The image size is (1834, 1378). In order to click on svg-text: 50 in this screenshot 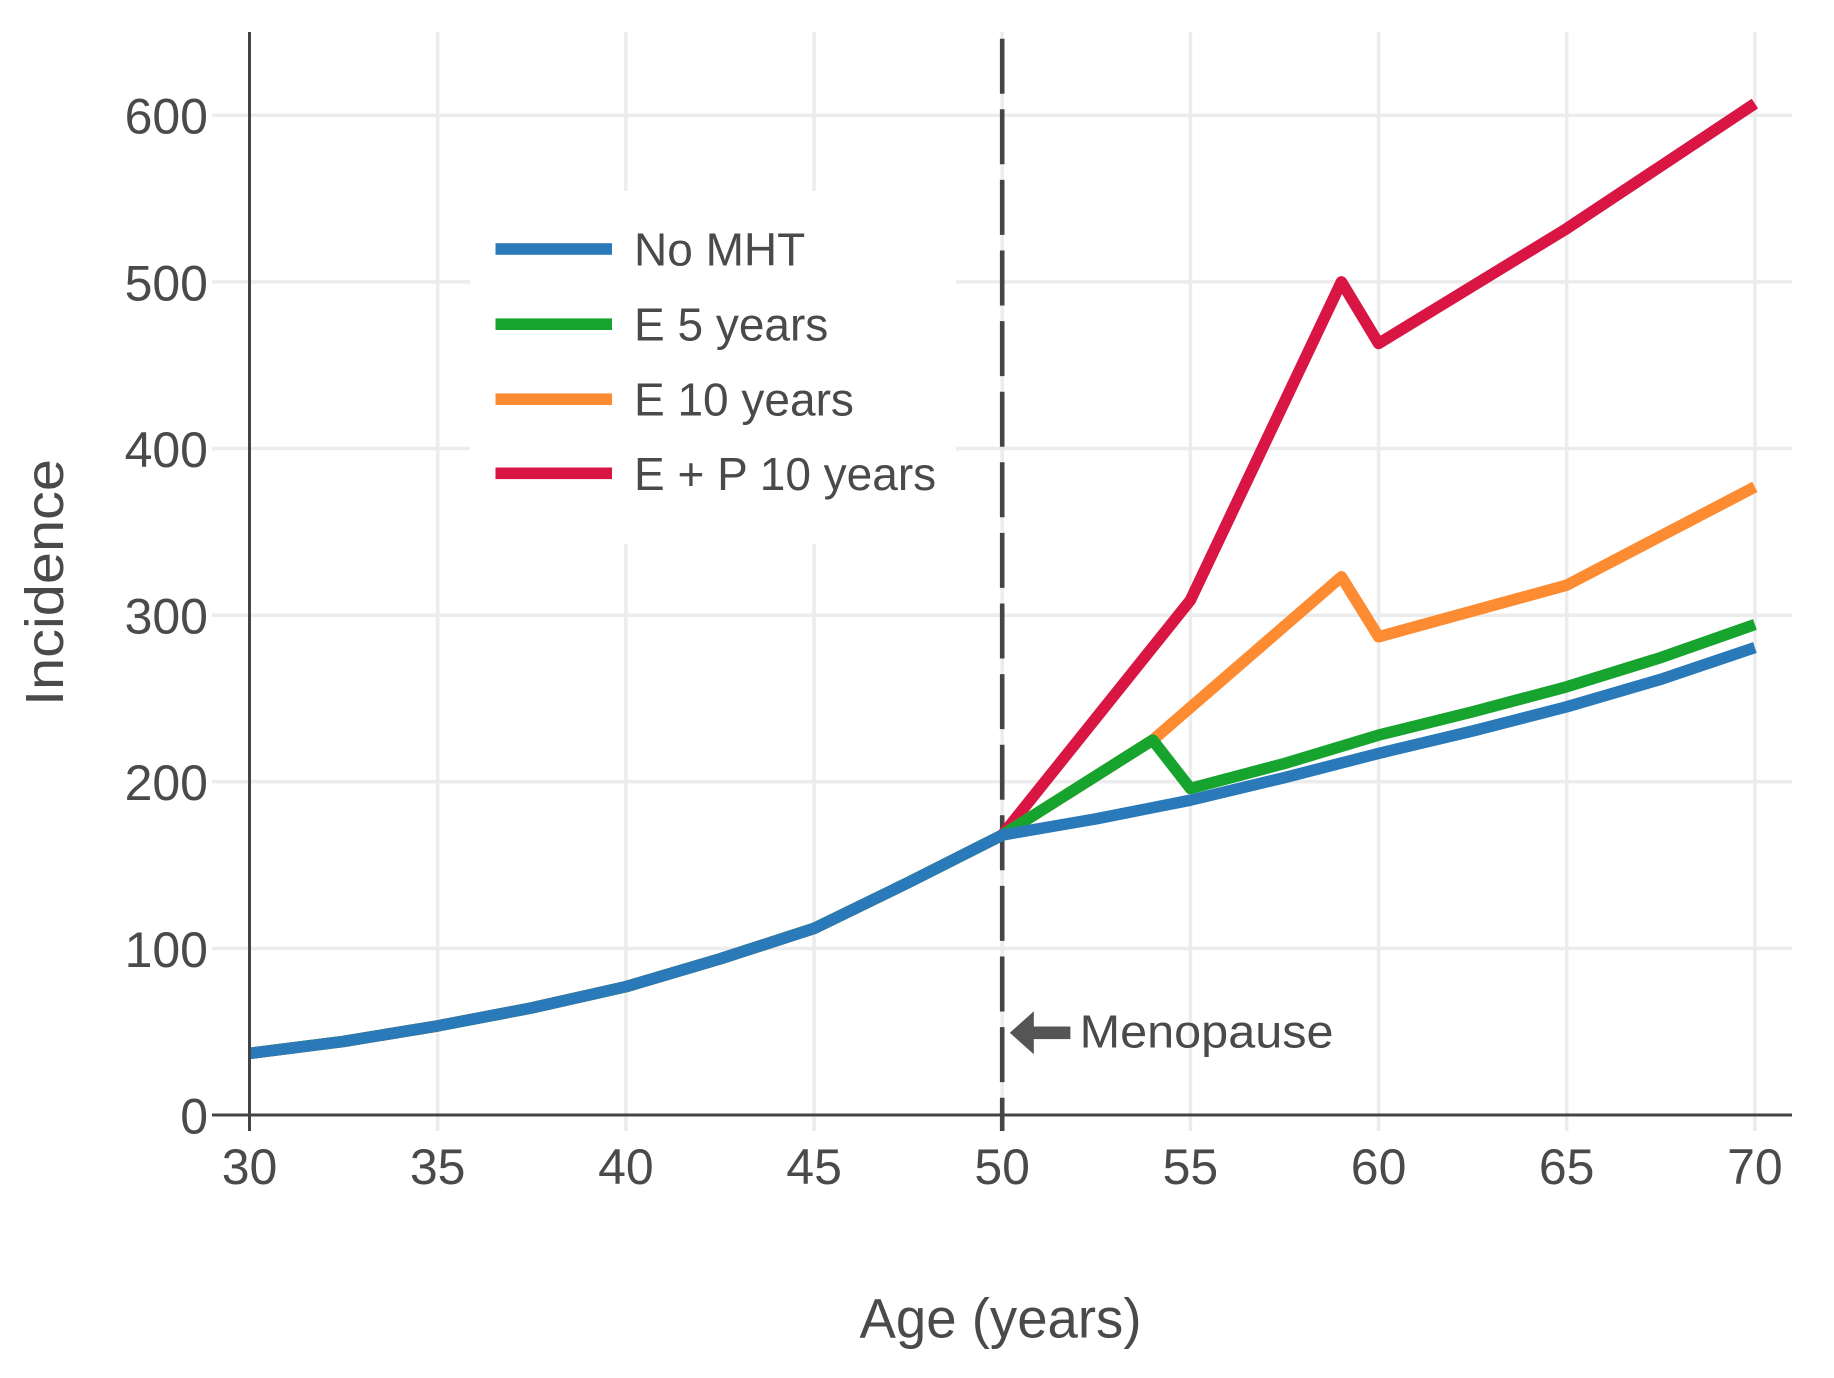, I will do `click(1002, 1167)`.